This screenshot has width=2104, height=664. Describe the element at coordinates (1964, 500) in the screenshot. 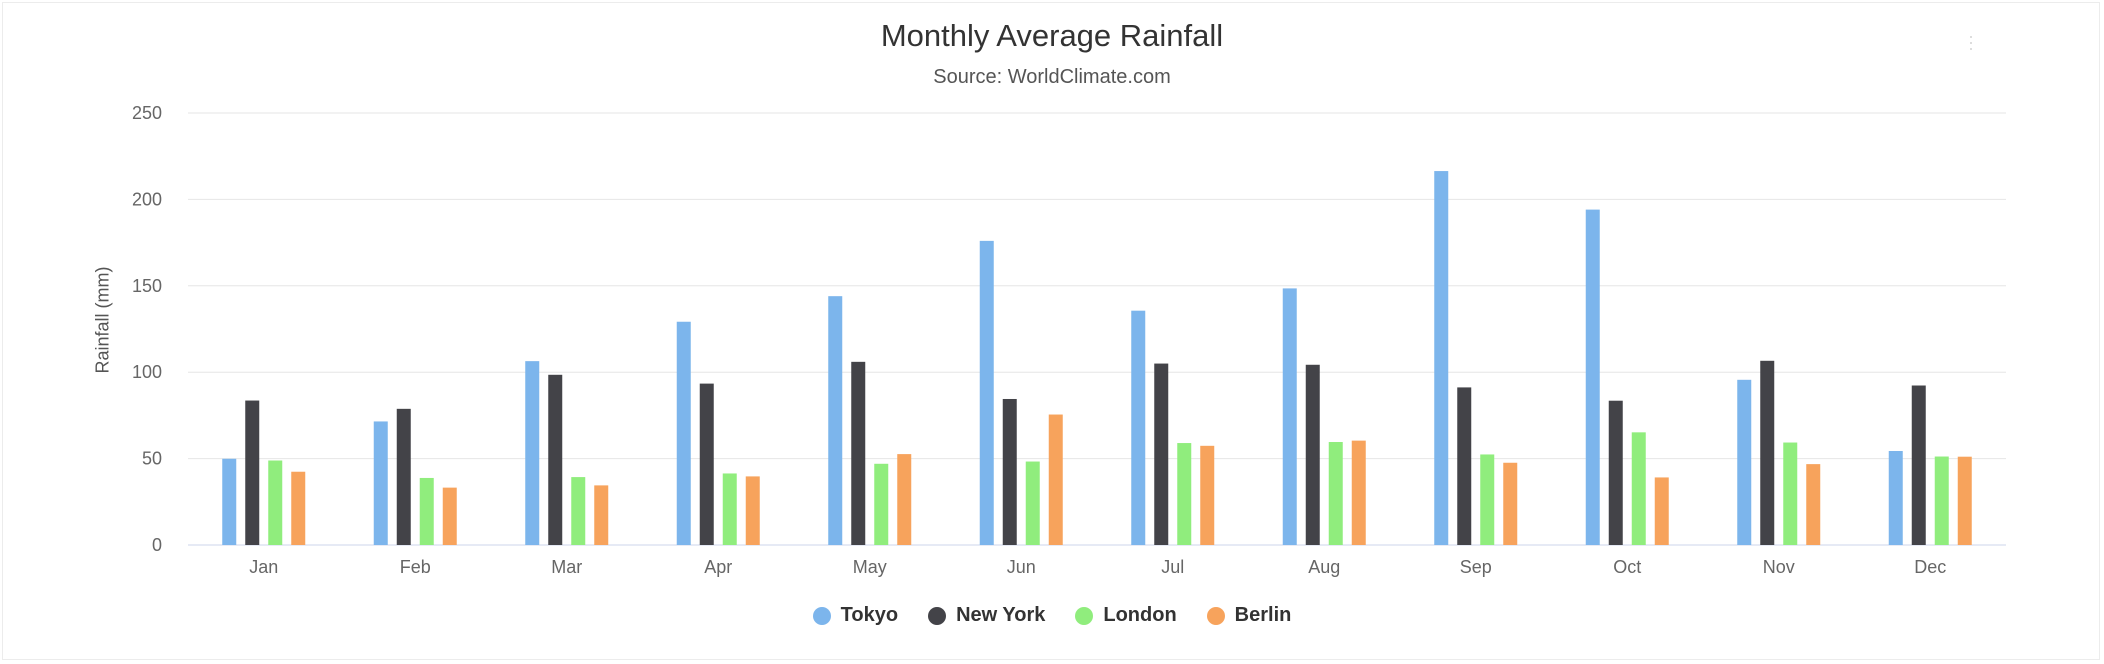

I see `bar-berlin-dec` at that location.